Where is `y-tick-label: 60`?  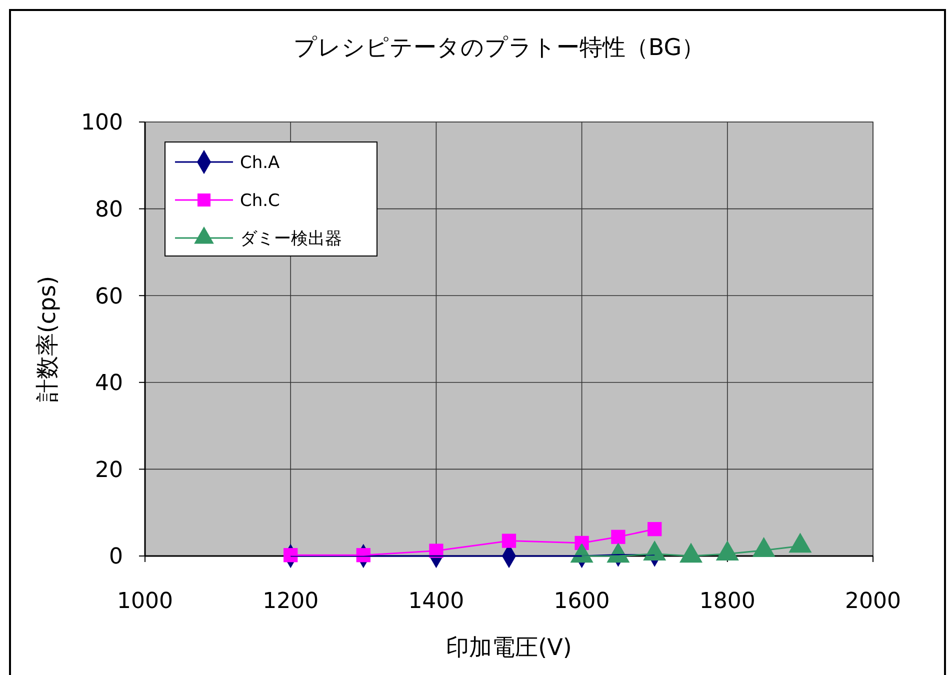
y-tick-label: 60 is located at coordinates (109, 297).